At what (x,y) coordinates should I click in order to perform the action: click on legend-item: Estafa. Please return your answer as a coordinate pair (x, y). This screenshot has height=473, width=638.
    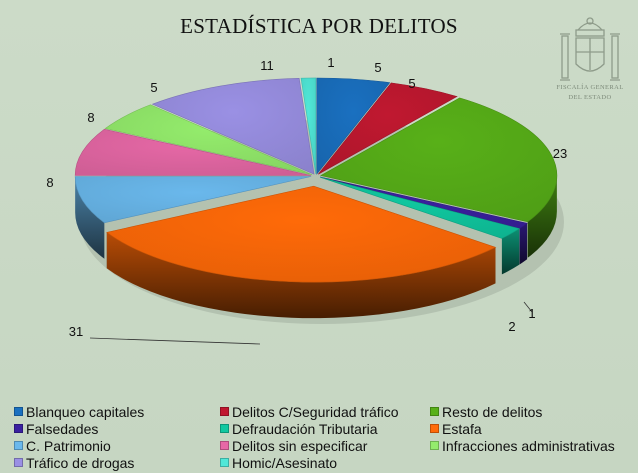
    Looking at the image, I should click on (456, 429).